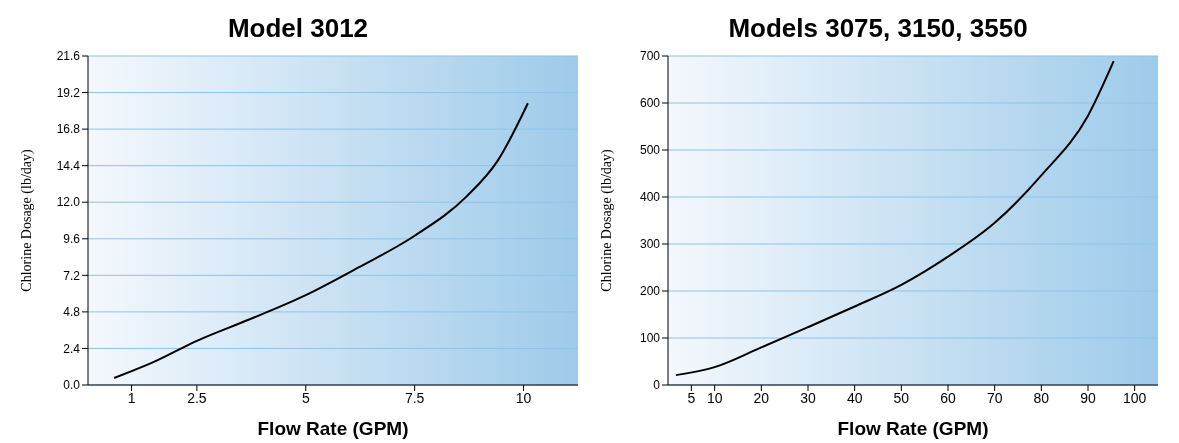 Image resolution: width=1179 pixels, height=443 pixels. Describe the element at coordinates (68, 165) in the screenshot. I see `y-tick-label: 14.4` at that location.